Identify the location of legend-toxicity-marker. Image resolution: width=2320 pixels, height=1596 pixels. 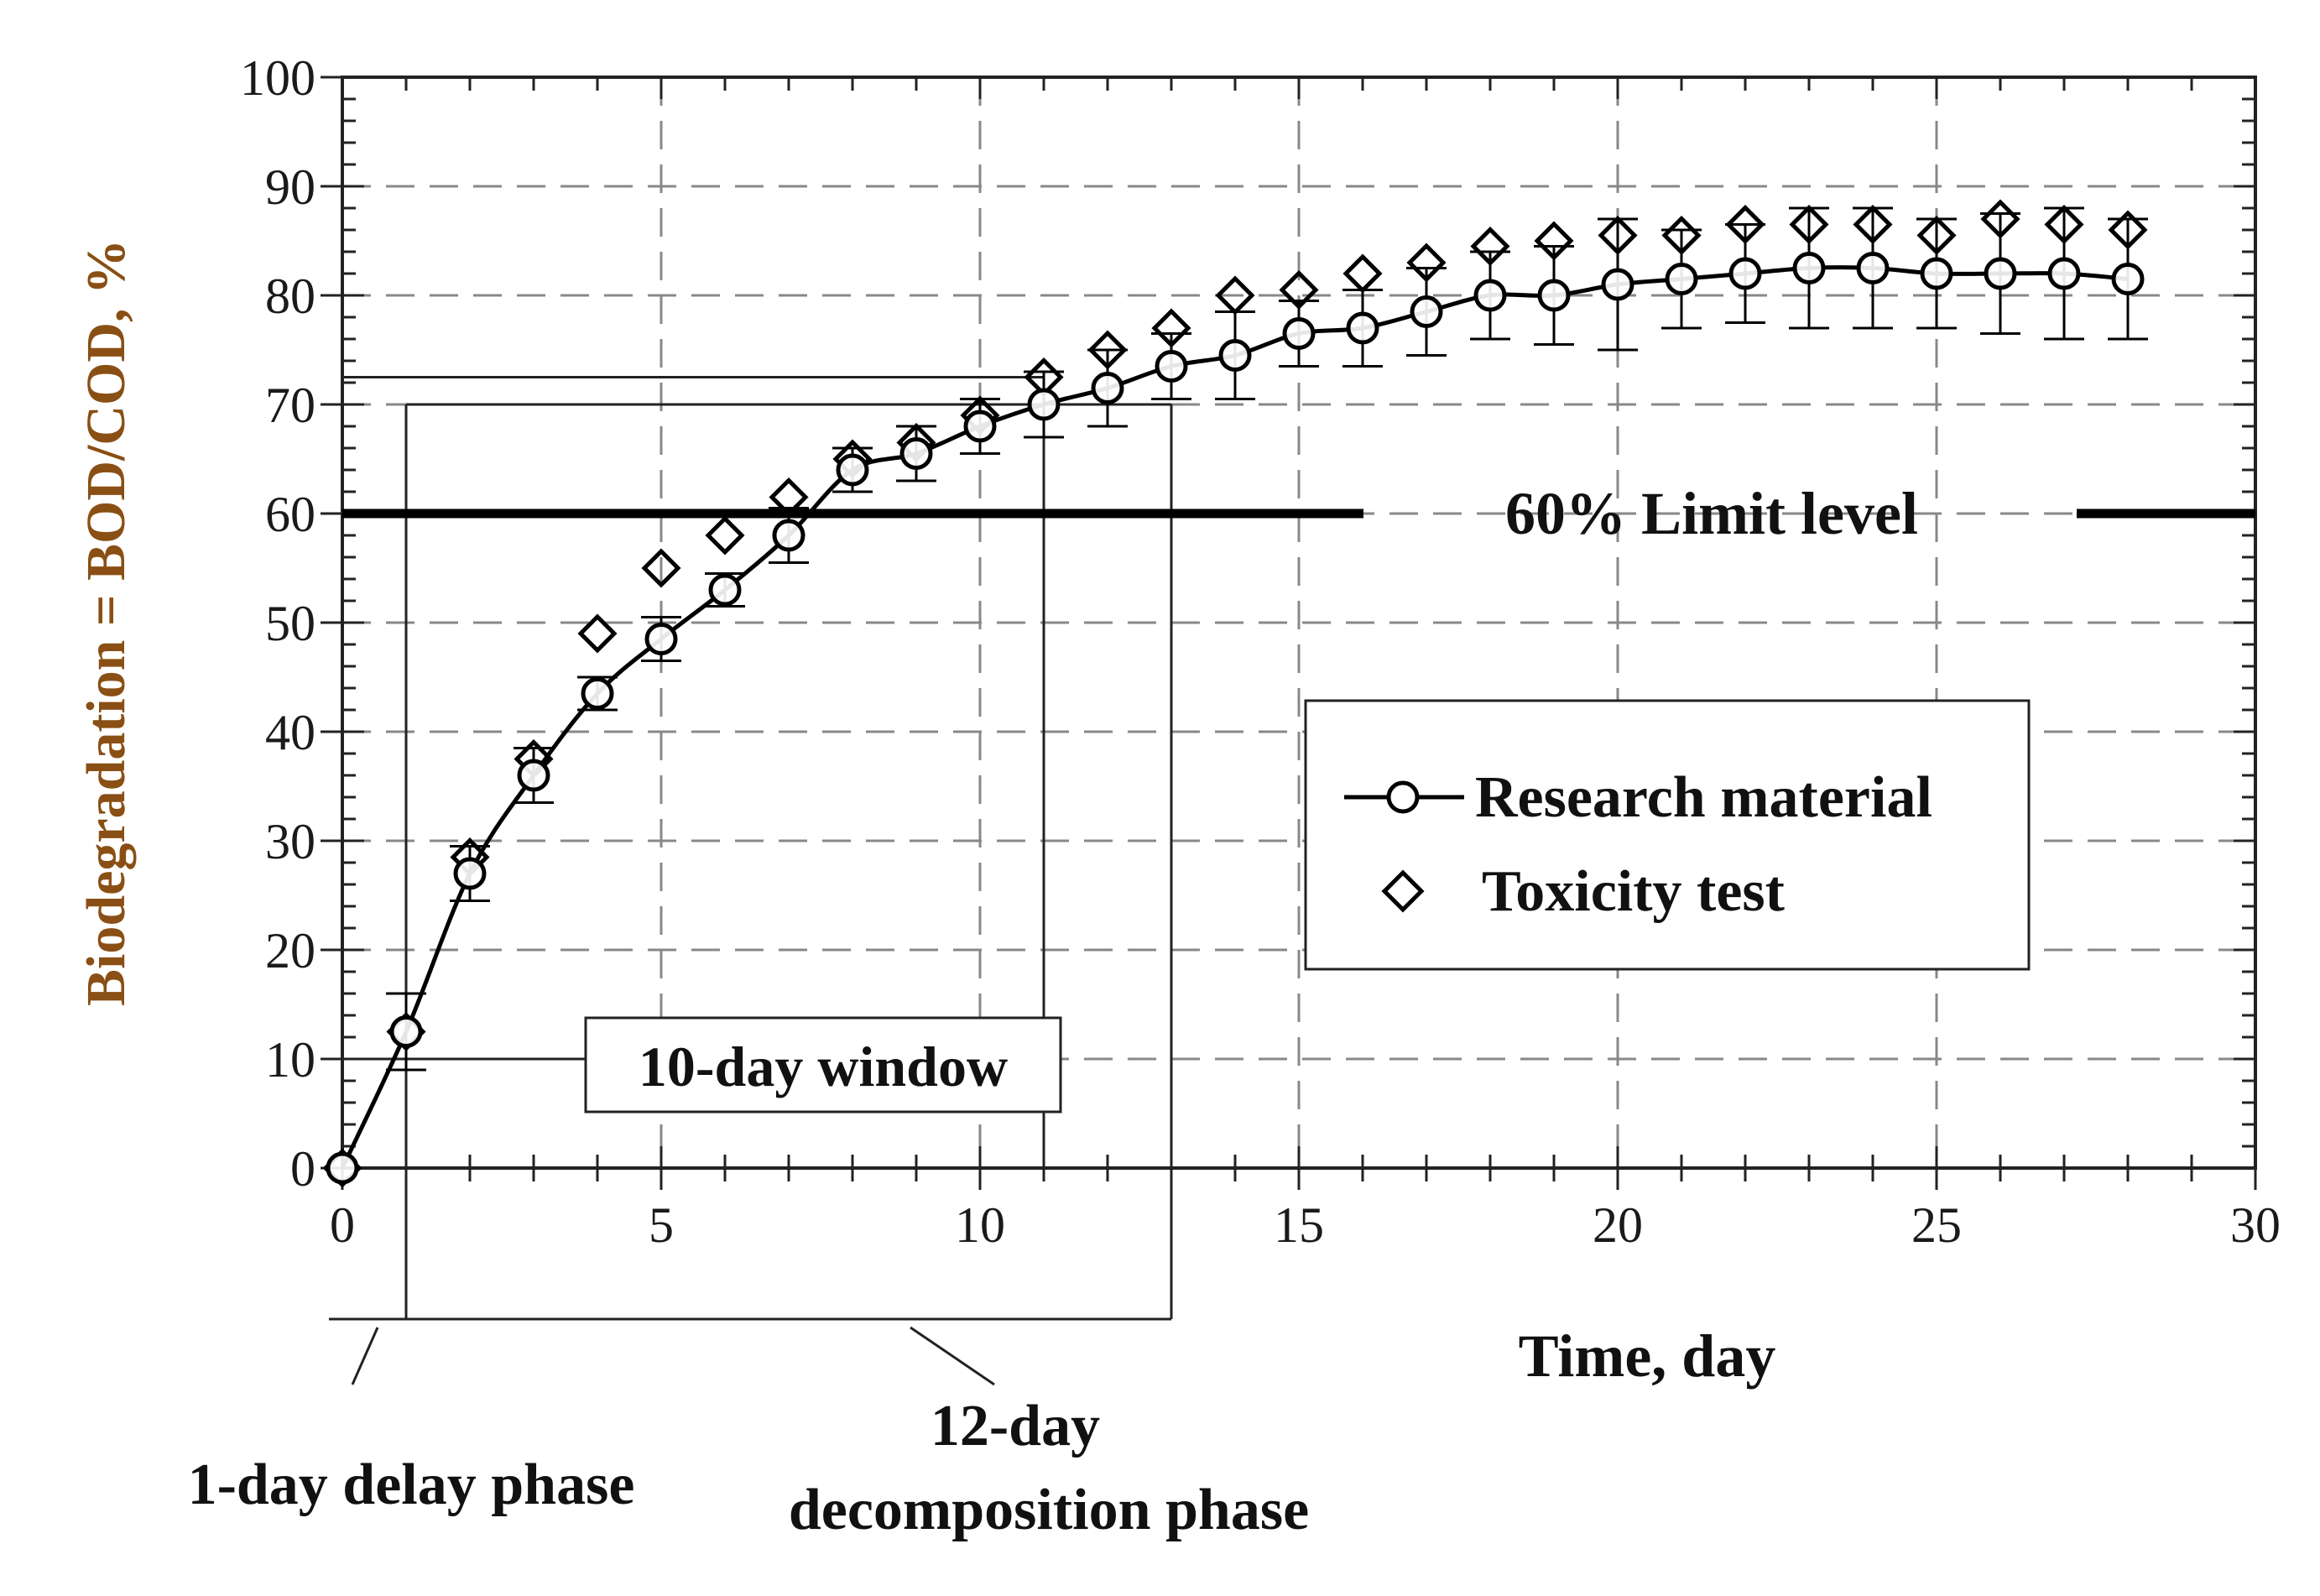
(1403, 891).